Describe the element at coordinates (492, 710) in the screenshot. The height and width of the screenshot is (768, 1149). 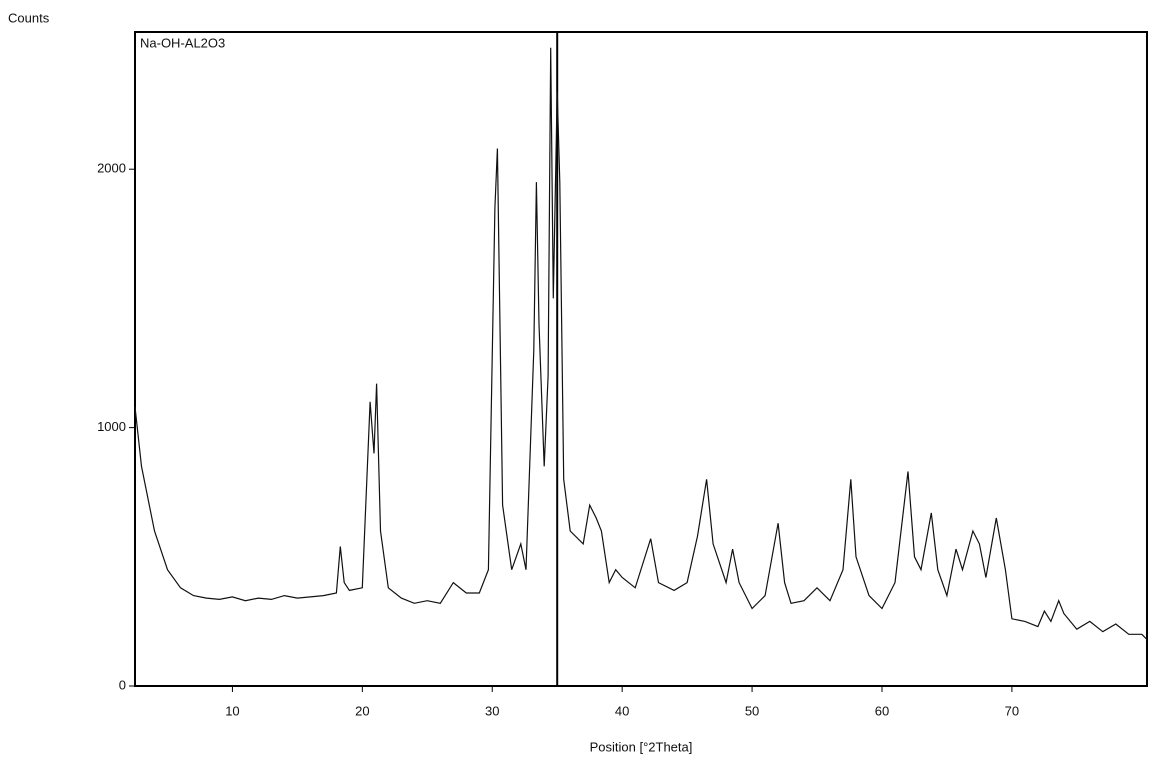
I see `x-tick-label: 30` at that location.